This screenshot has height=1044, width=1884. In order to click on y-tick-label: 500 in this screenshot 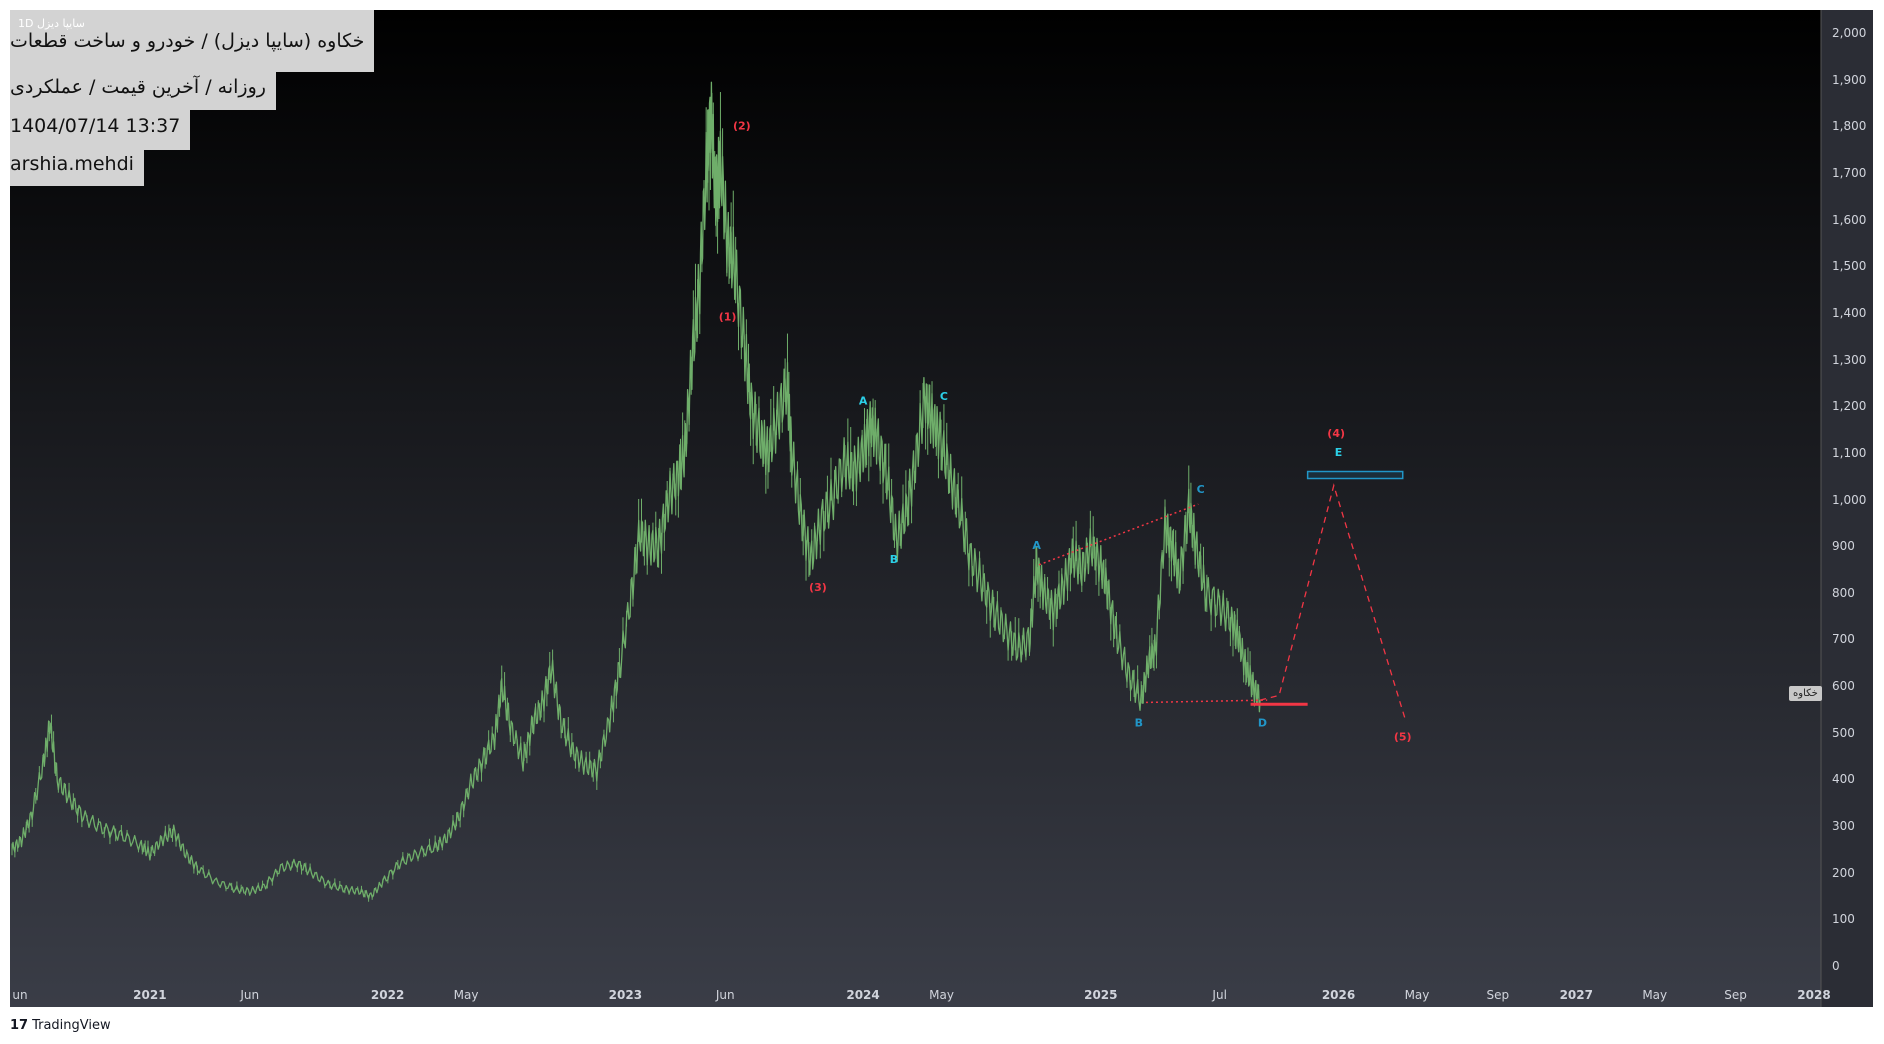, I will do `click(1843, 732)`.